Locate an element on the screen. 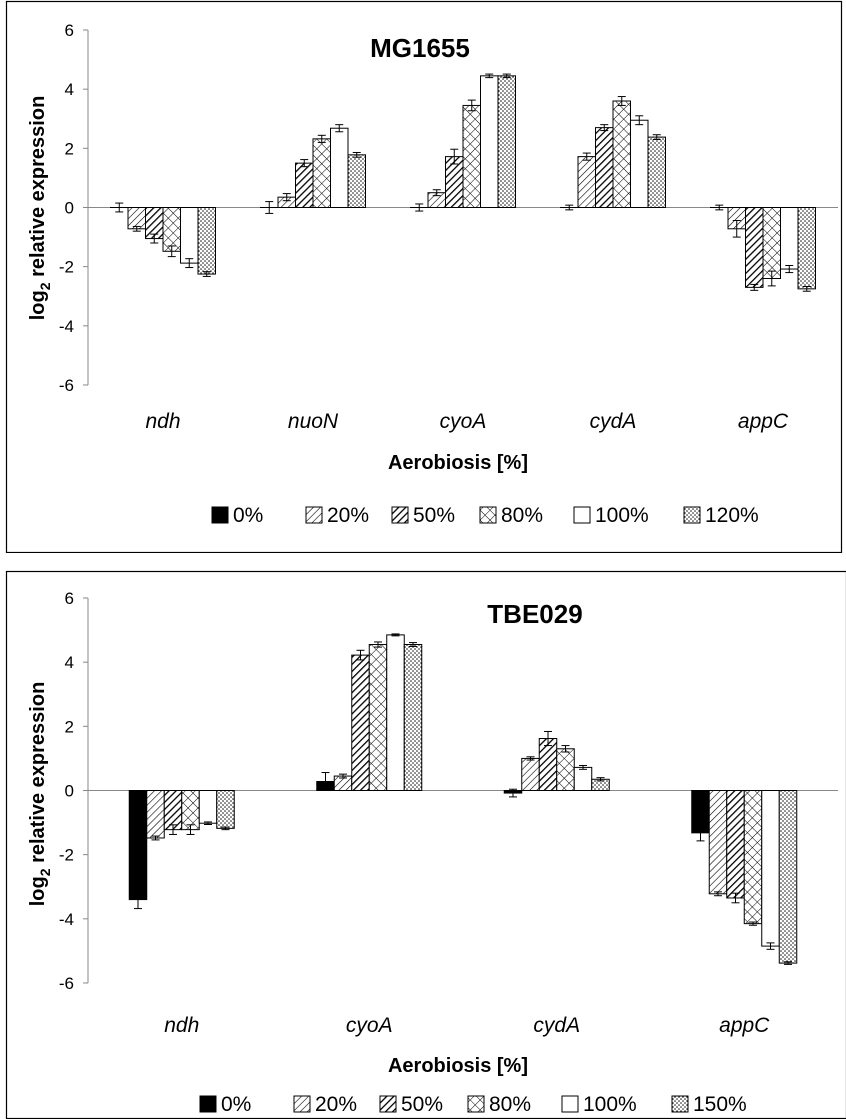 The width and height of the screenshot is (846, 1119). bar-nuoN-80% is located at coordinates (321, 173).